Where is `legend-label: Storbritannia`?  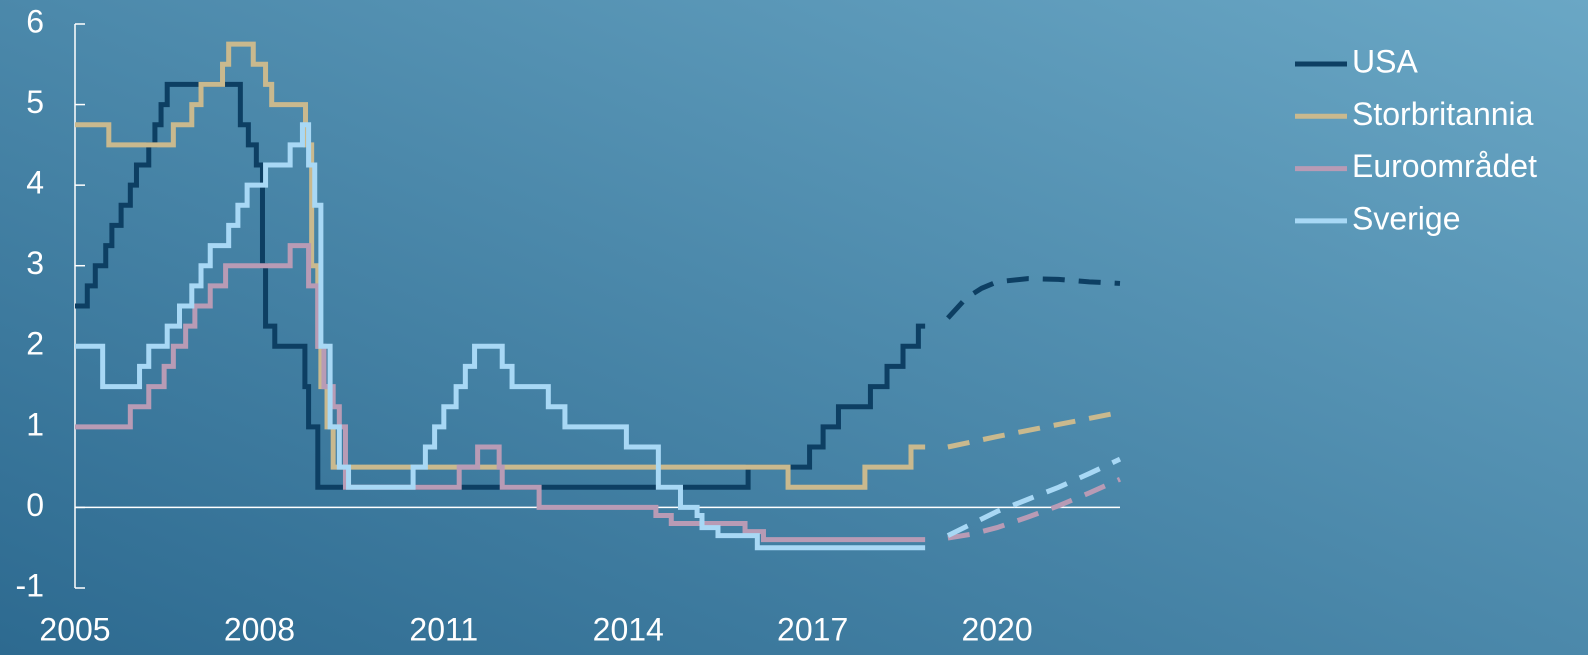 legend-label: Storbritannia is located at coordinates (1443, 114).